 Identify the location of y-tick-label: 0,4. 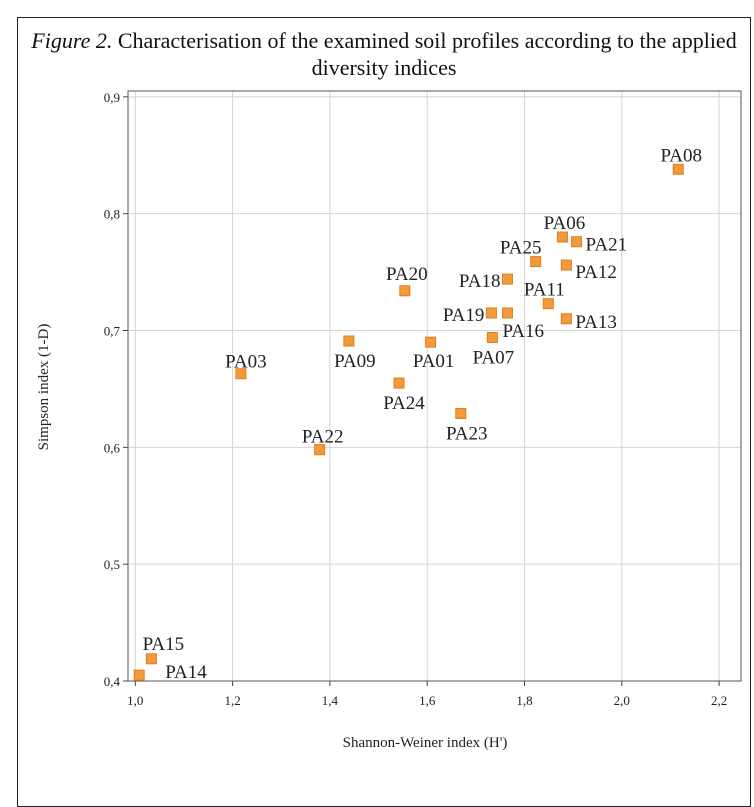
(112, 681).